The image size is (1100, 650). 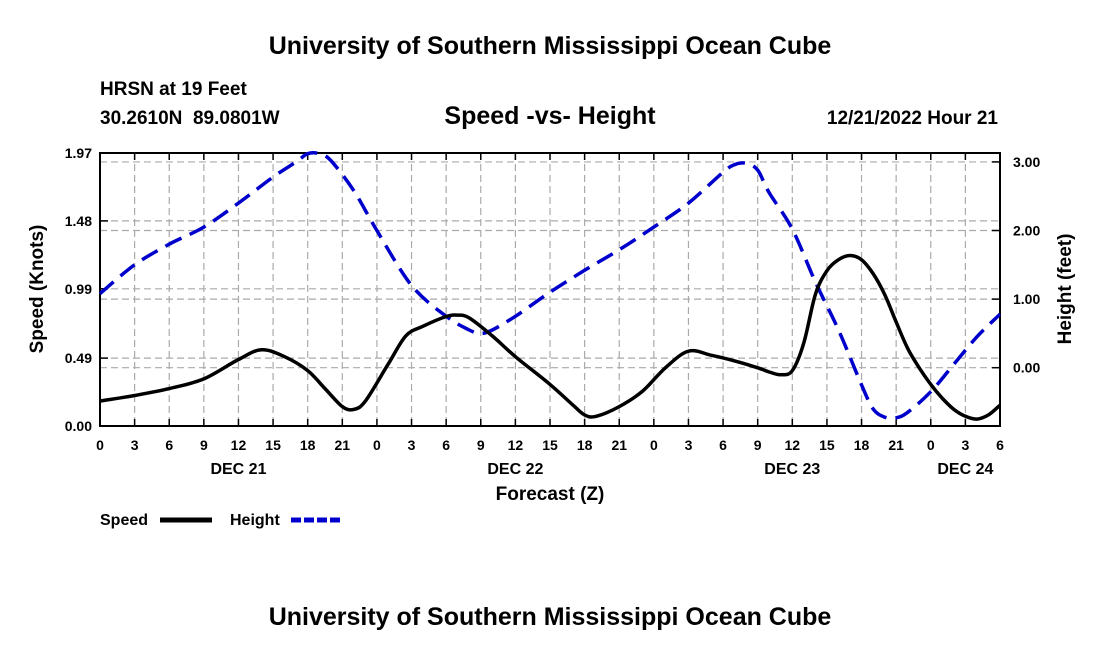 I want to click on y2-tick-label: 0.00, so click(x=1026, y=368).